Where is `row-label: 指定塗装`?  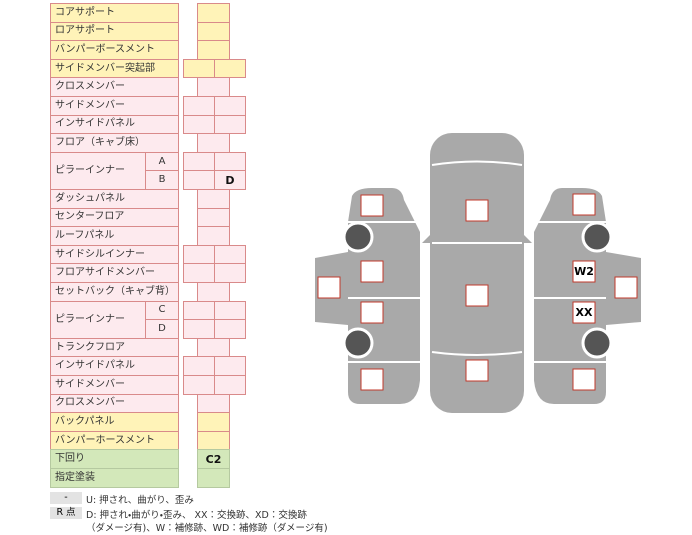
row-label: 指定塗装 is located at coordinates (114, 478).